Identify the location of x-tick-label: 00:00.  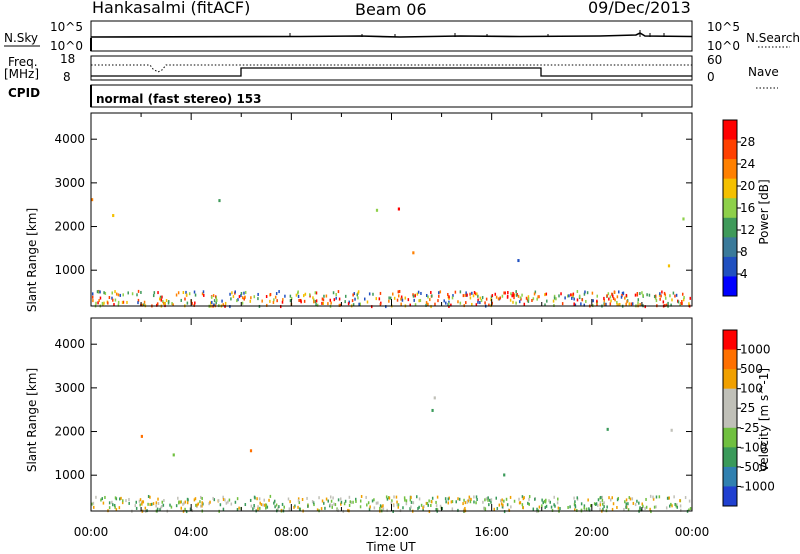
(692, 532).